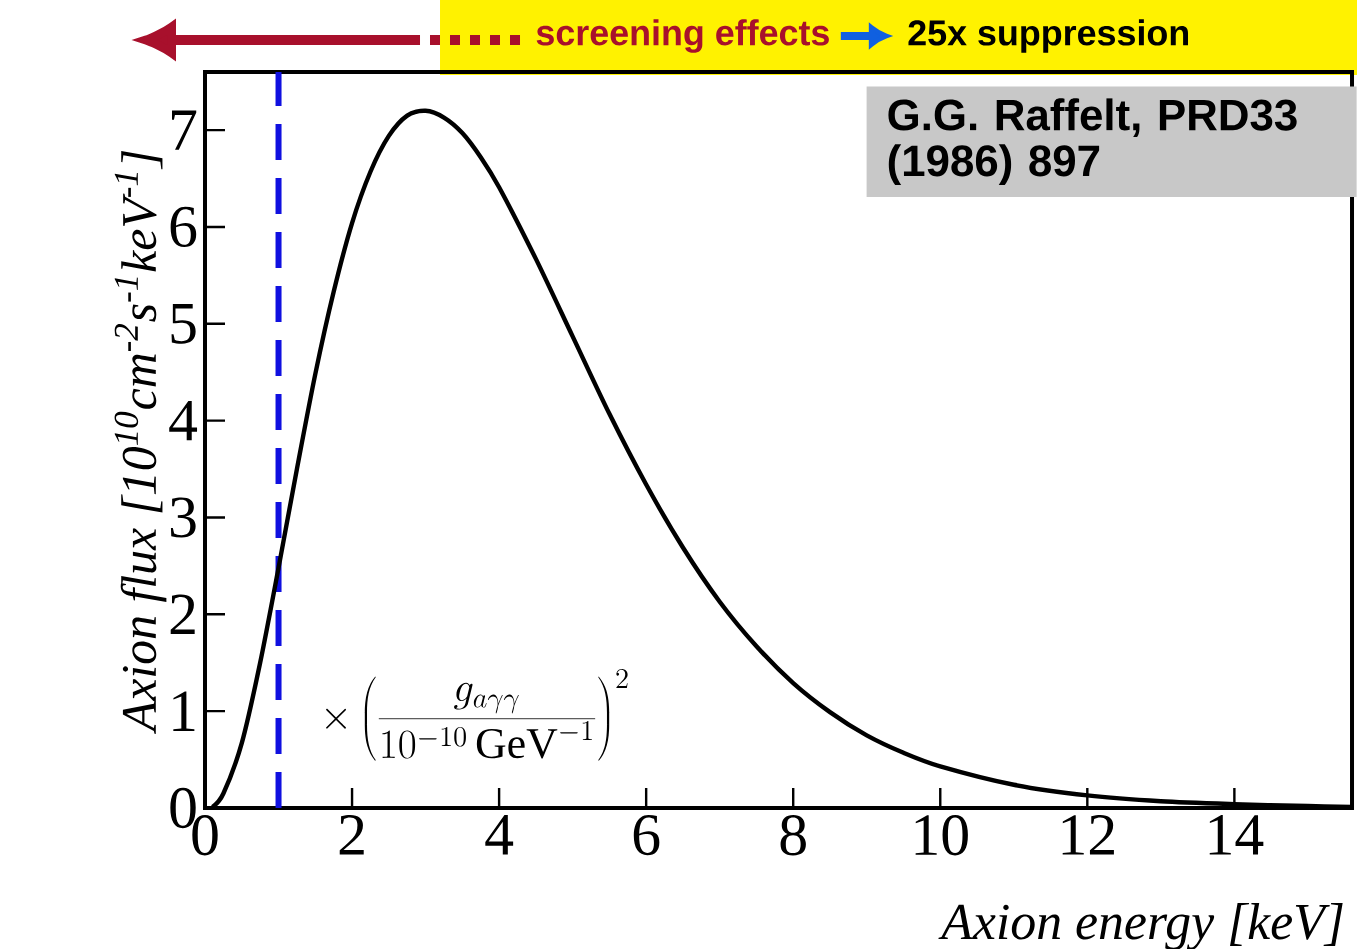 This screenshot has width=1357, height=949. Describe the element at coordinates (184, 130) in the screenshot. I see `y-tick-label: 7` at that location.